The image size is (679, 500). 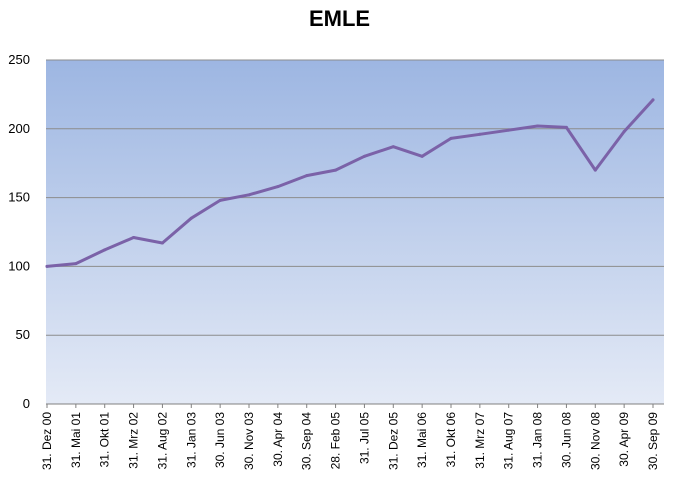 I want to click on x-tick-label: 31. Mrz 07, so click(x=480, y=440).